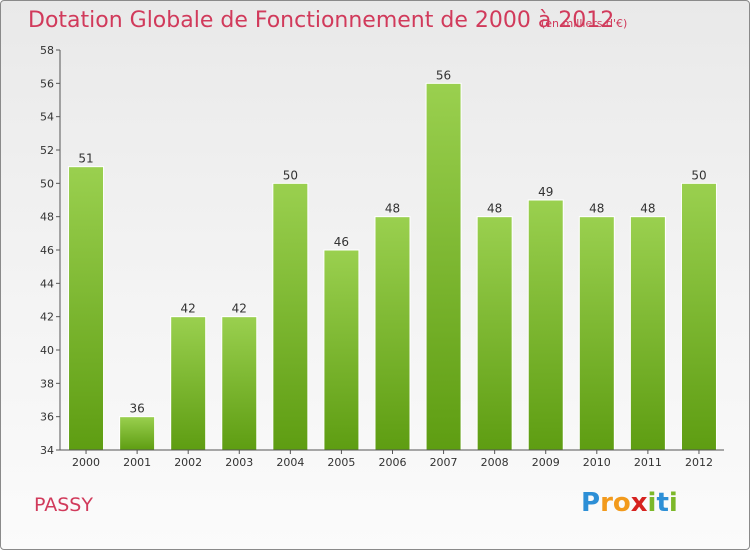  What do you see at coordinates (392, 209) in the screenshot?
I see `data-label-2006: 48` at bounding box center [392, 209].